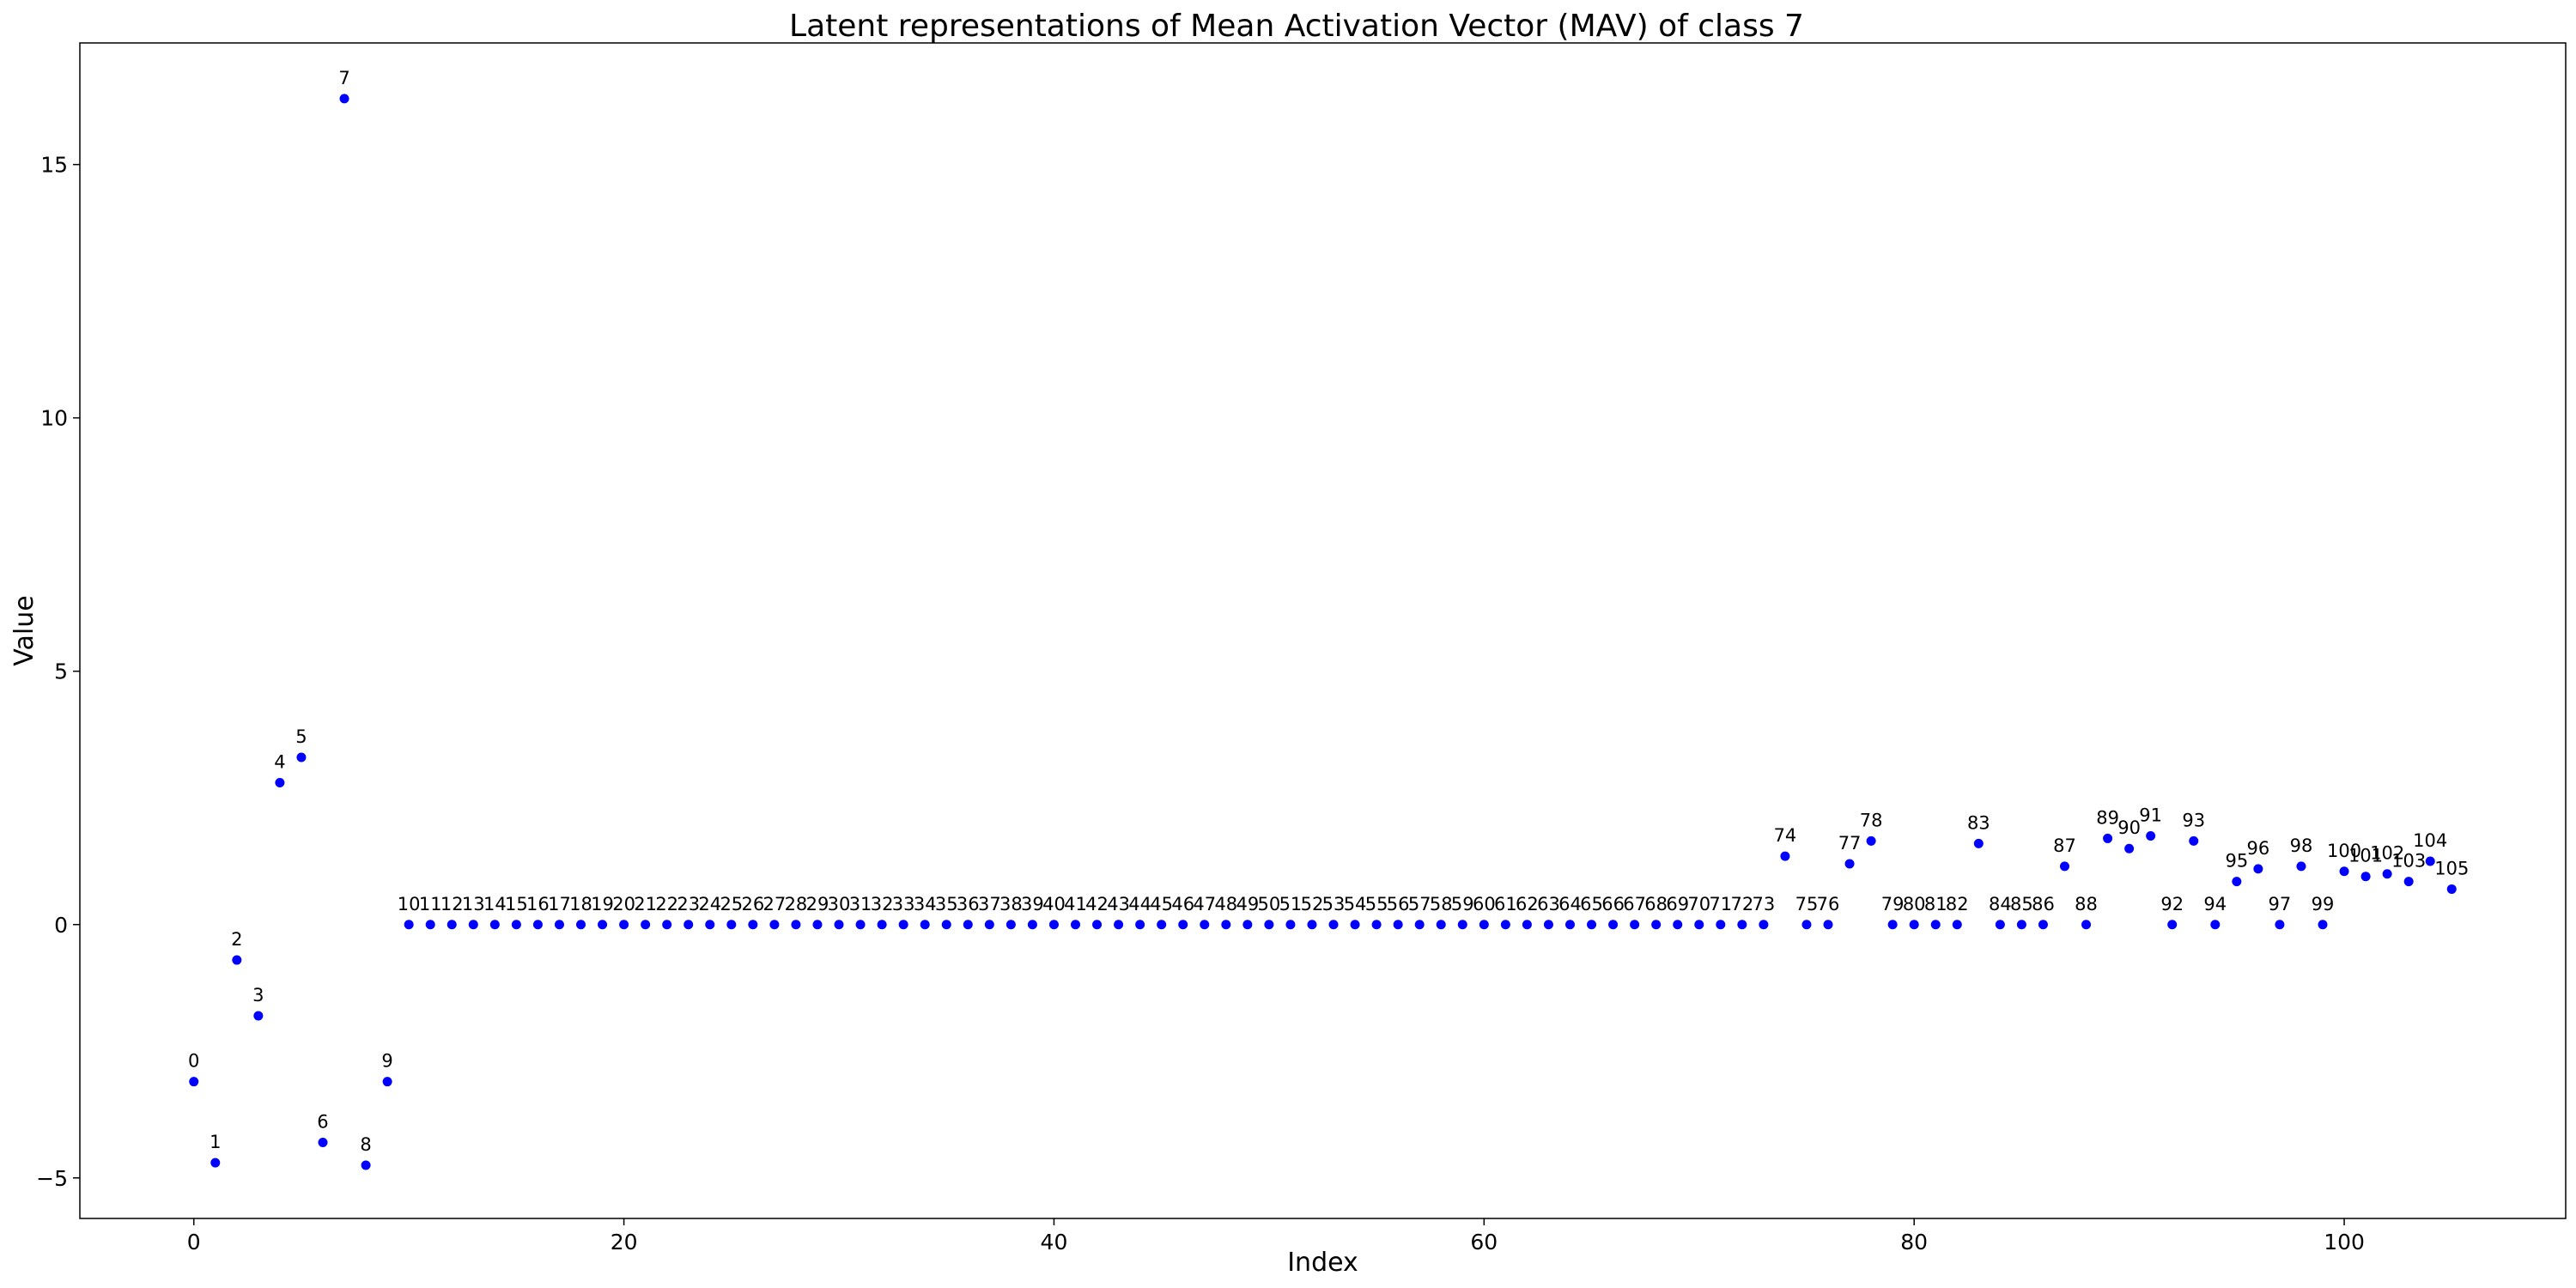 The image size is (2576, 1288). What do you see at coordinates (580, 904) in the screenshot?
I see `point-label: 18` at bounding box center [580, 904].